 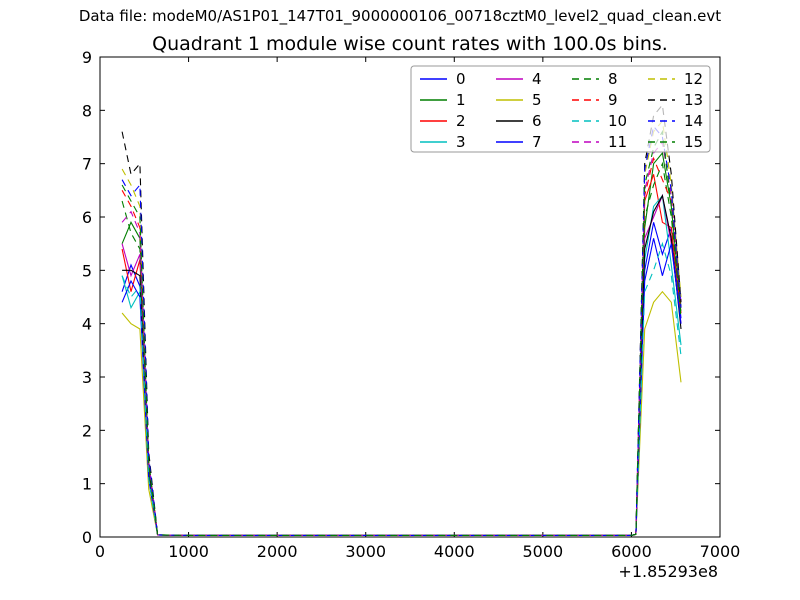 I want to click on x-tick-label: 4000, so click(x=454, y=551).